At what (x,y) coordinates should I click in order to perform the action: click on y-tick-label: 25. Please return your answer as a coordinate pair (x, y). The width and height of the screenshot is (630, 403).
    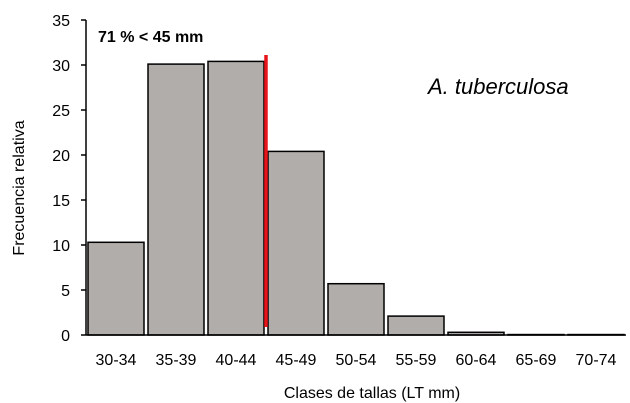
    Looking at the image, I should click on (61, 111).